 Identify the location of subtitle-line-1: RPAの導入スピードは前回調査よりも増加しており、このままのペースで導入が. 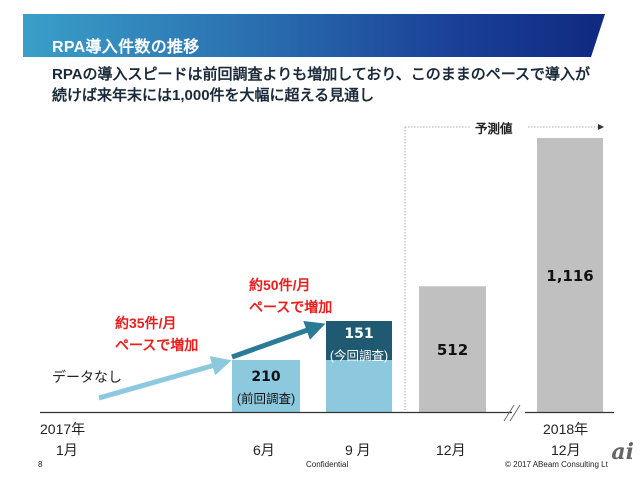
(321, 74).